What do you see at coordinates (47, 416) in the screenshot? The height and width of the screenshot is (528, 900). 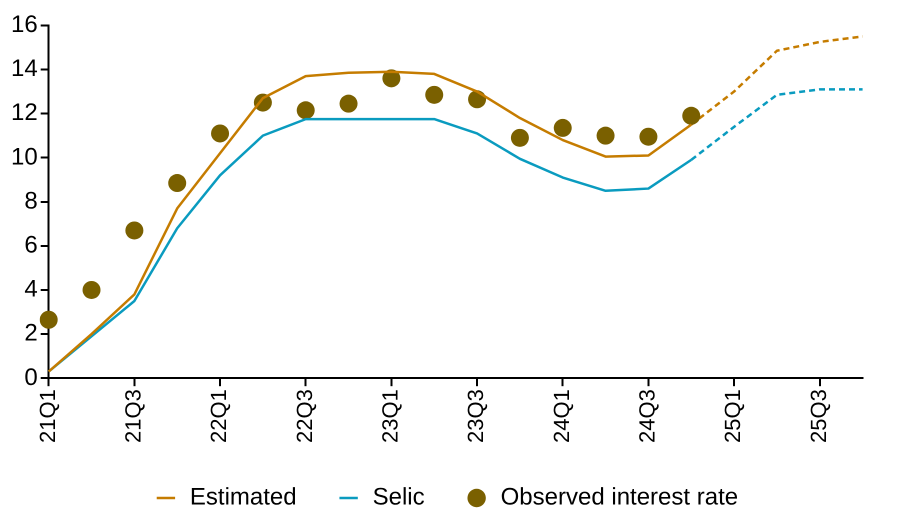 I see `x-tick-label: 21Q1` at bounding box center [47, 416].